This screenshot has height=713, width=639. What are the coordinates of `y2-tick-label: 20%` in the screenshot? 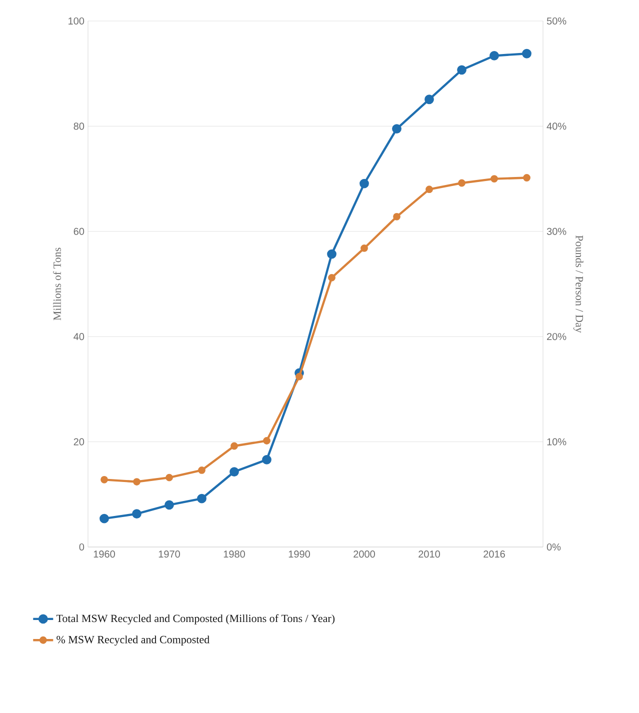 It's located at (556, 336).